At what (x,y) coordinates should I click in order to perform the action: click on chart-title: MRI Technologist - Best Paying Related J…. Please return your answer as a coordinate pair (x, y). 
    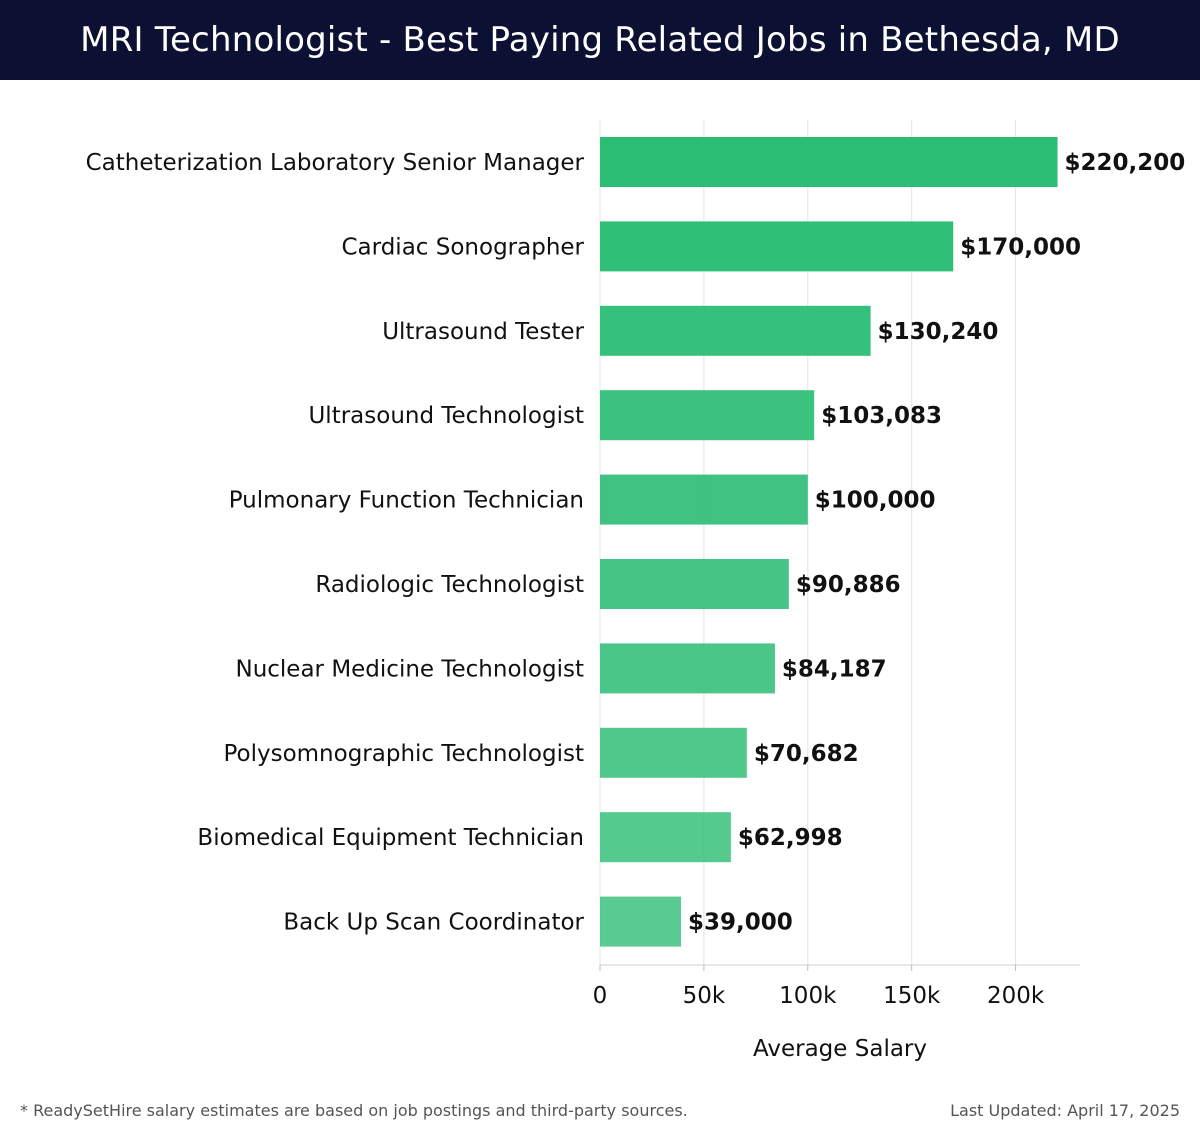
    Looking at the image, I should click on (600, 40).